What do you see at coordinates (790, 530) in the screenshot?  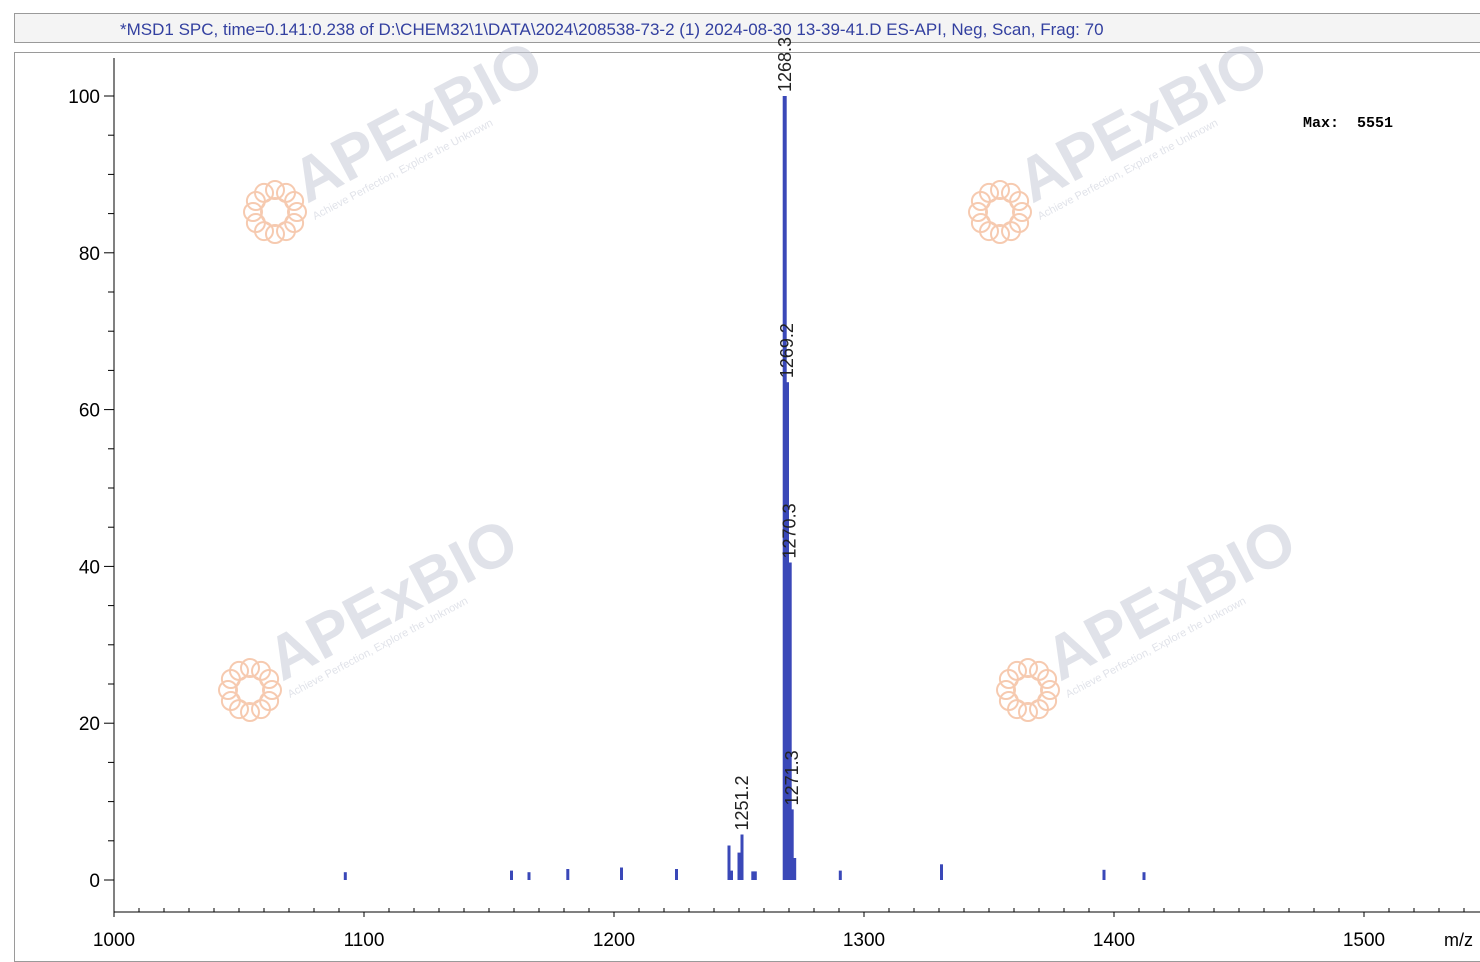 I see `peak-label: 1270.3` at bounding box center [790, 530].